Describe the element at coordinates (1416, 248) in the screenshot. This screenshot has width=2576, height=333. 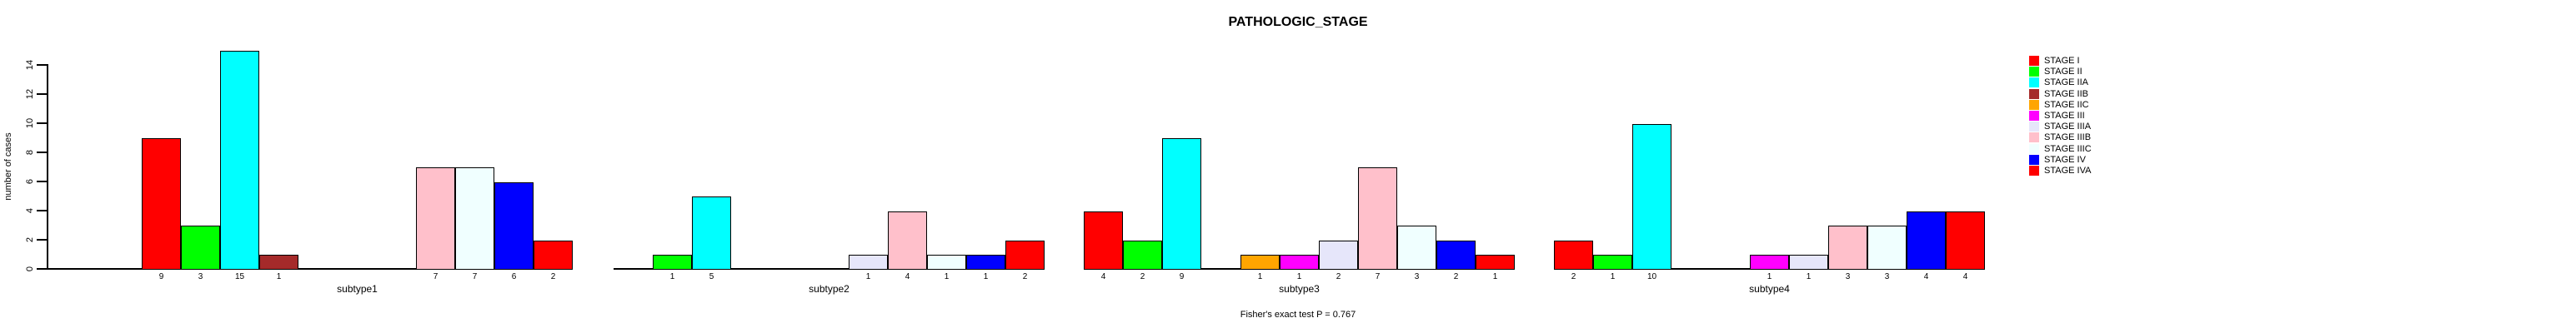
I see `bar-stage-iiic-subtype3` at that location.